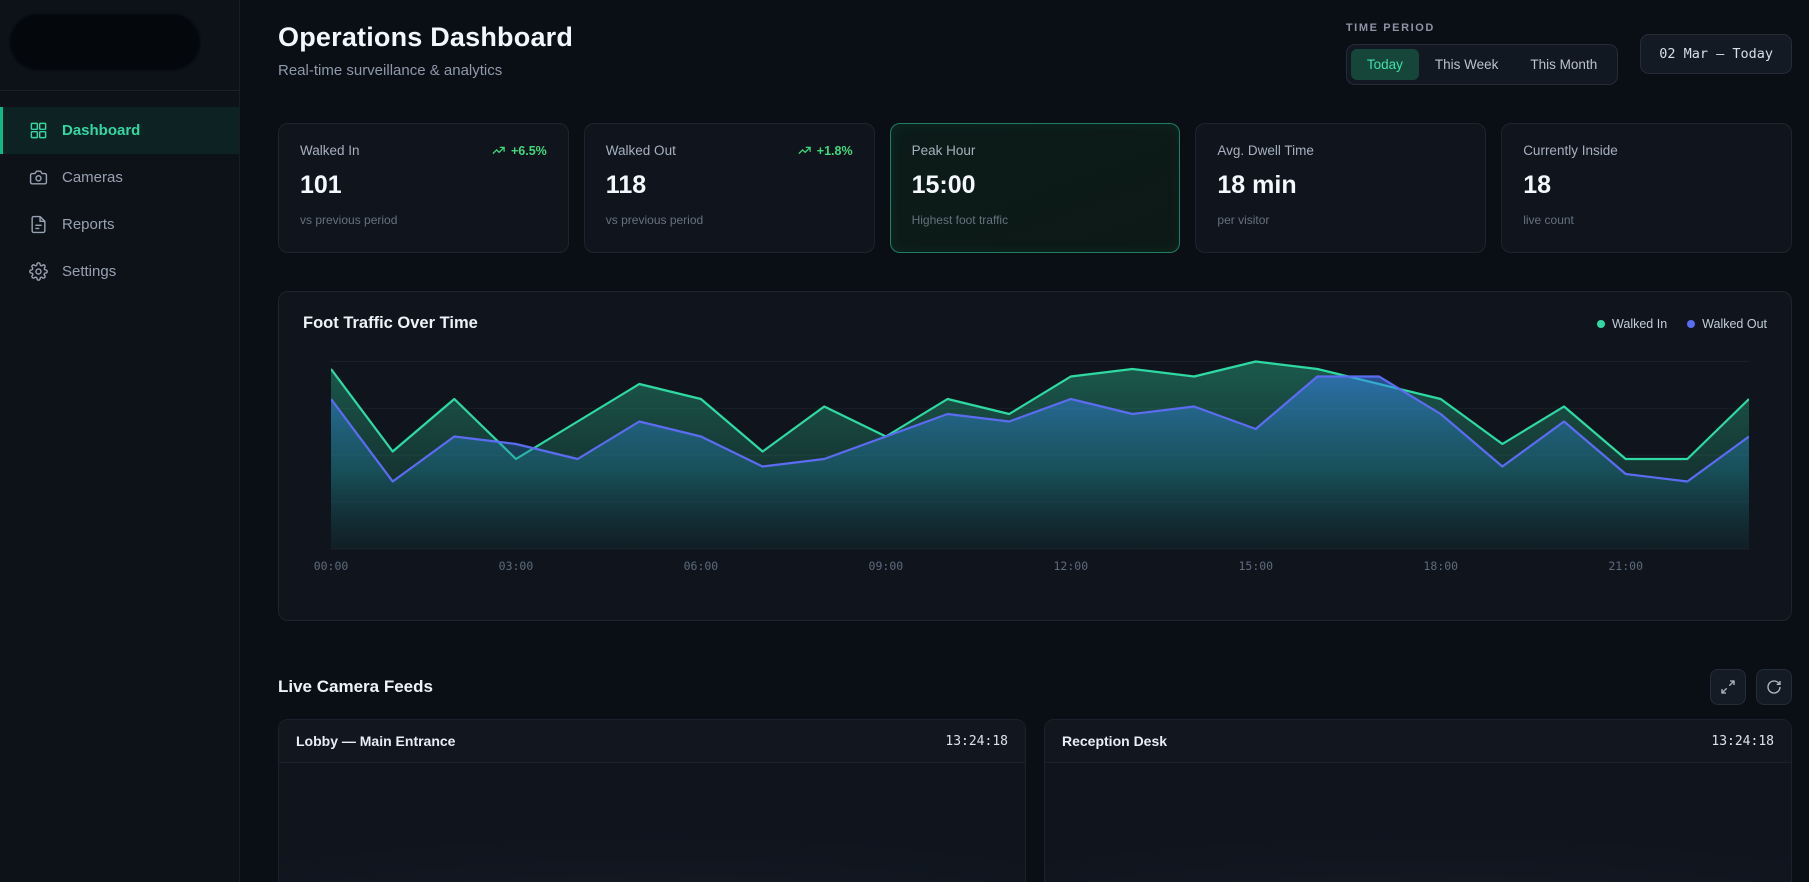 The image size is (1809, 882). What do you see at coordinates (943, 185) in the screenshot?
I see `kpi-value: 15:00` at bounding box center [943, 185].